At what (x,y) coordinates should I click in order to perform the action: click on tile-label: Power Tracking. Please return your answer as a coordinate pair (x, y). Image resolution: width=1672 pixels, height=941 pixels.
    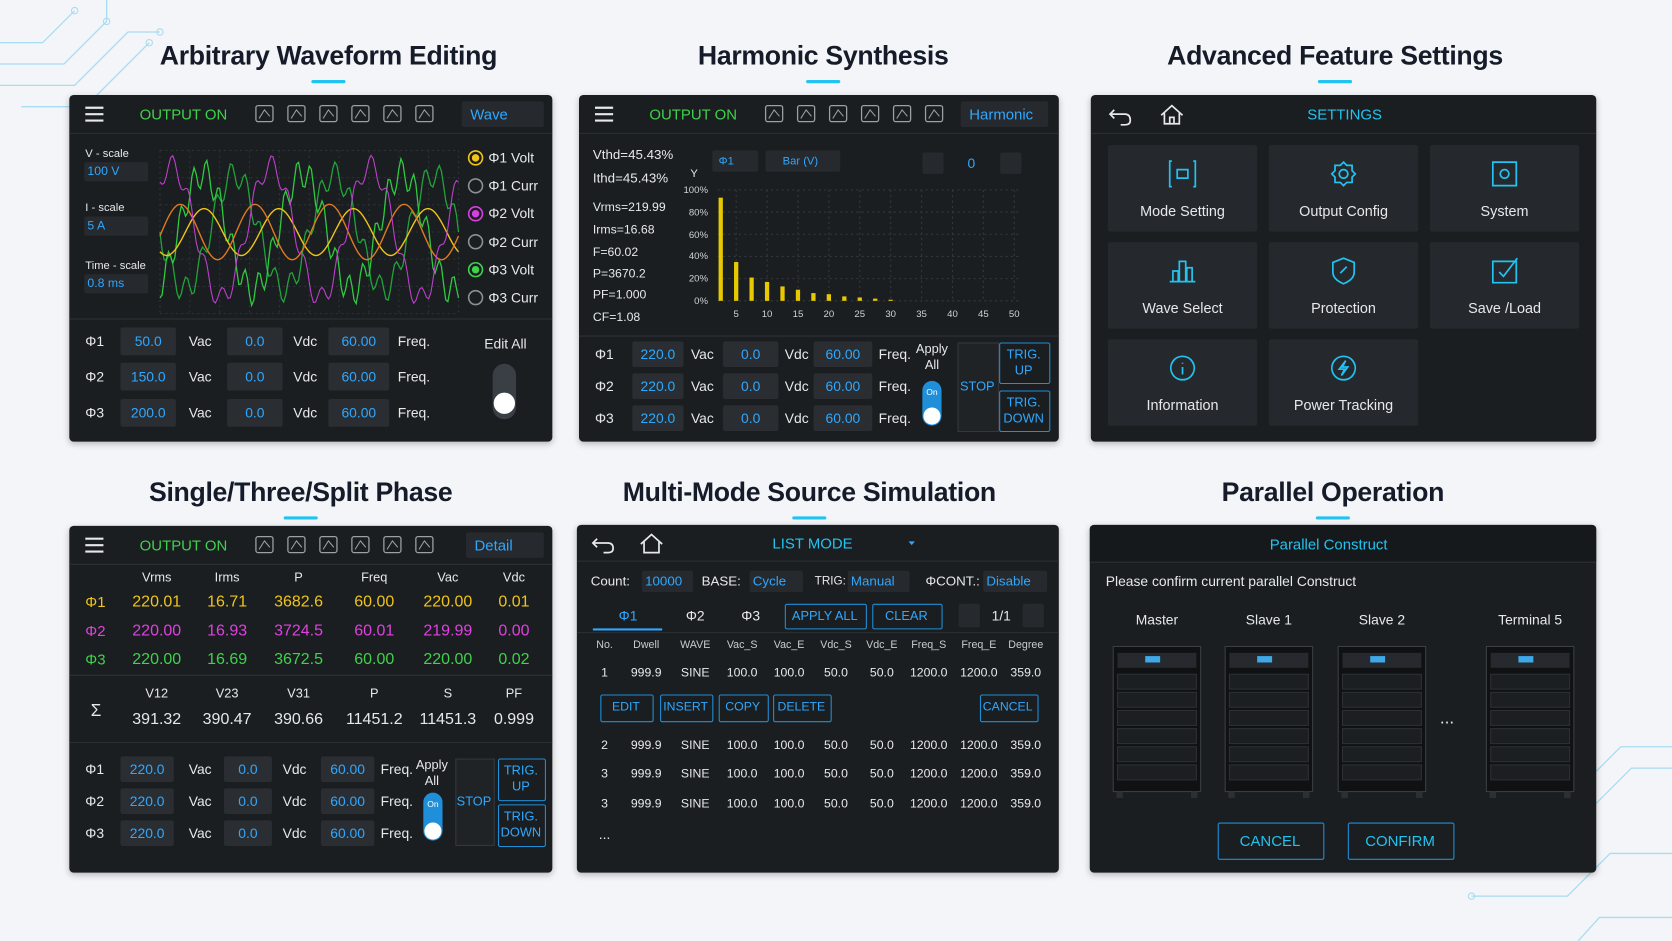
    Looking at the image, I should click on (1343, 405).